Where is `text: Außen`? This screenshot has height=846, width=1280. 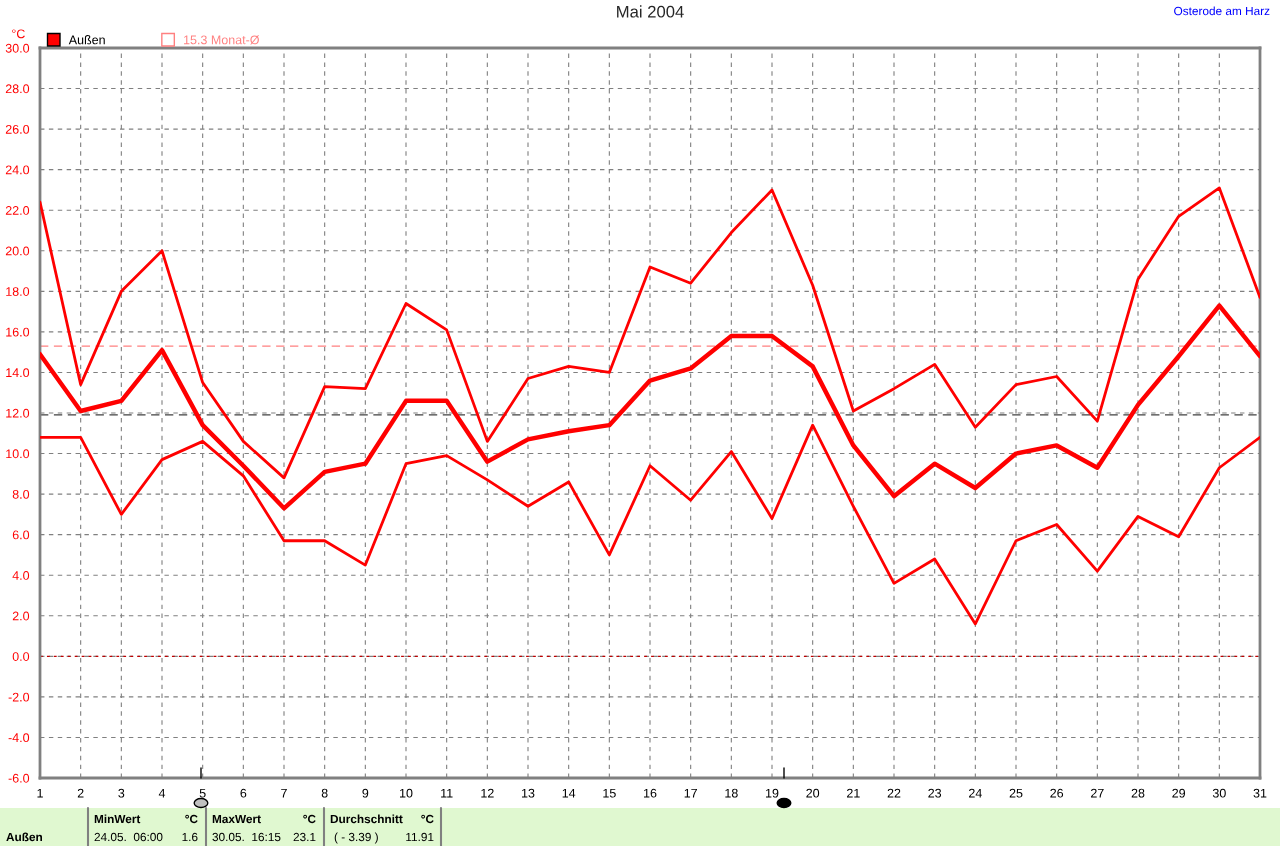 text: Außen is located at coordinates (24, 837).